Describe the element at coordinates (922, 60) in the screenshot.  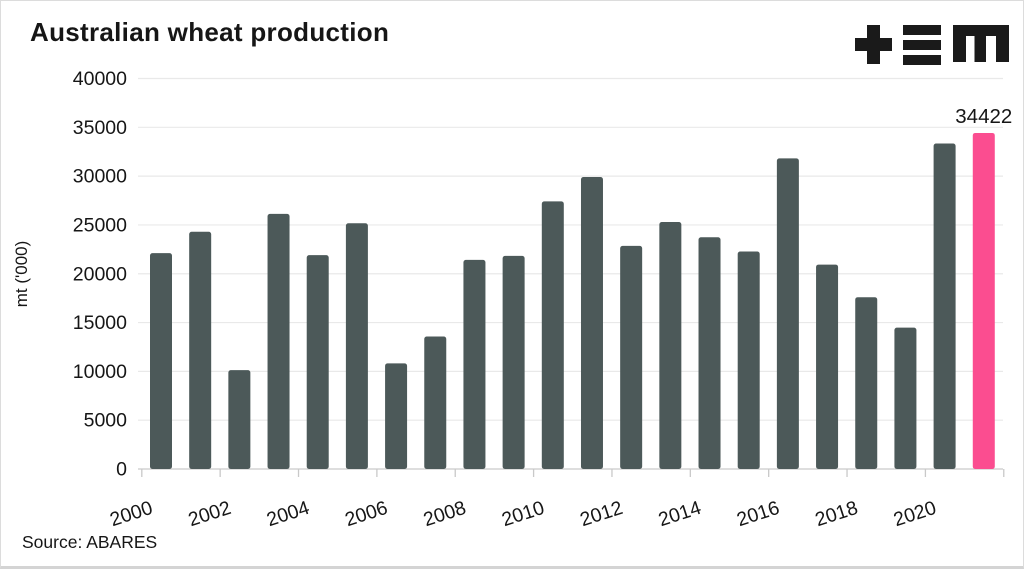
I see `logo-bar-bottom` at that location.